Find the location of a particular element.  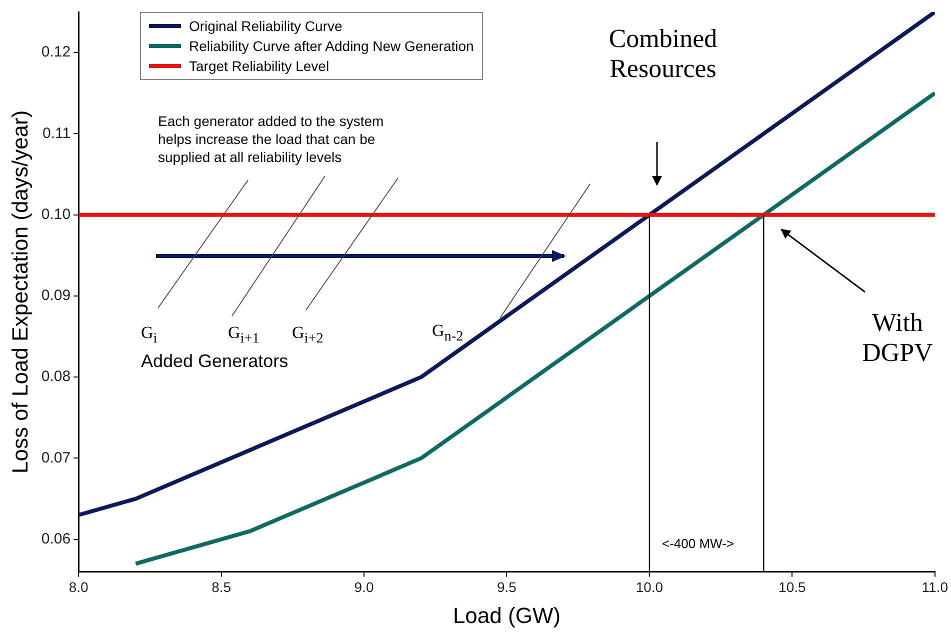

annotation: G$_{i}$ is located at coordinates (149, 335).